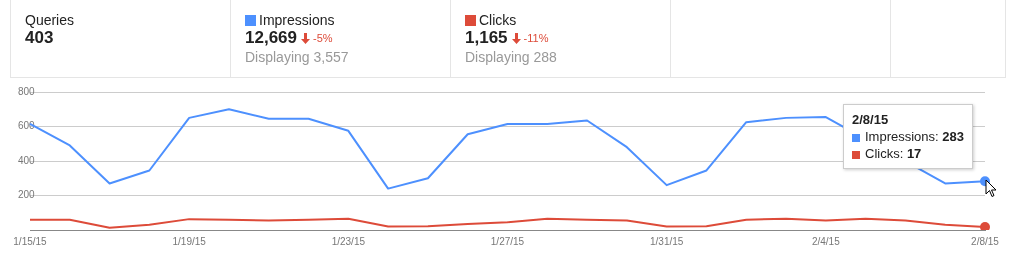 This screenshot has width=1017, height=262. I want to click on text: -11%, so click(536, 38).